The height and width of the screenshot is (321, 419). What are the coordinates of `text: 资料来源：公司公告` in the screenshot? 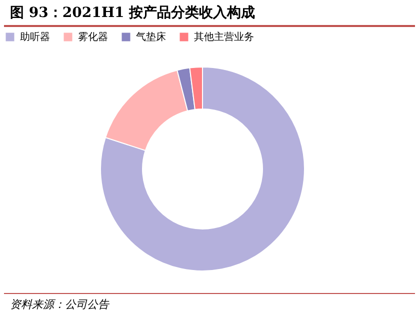 It's located at (209, 304).